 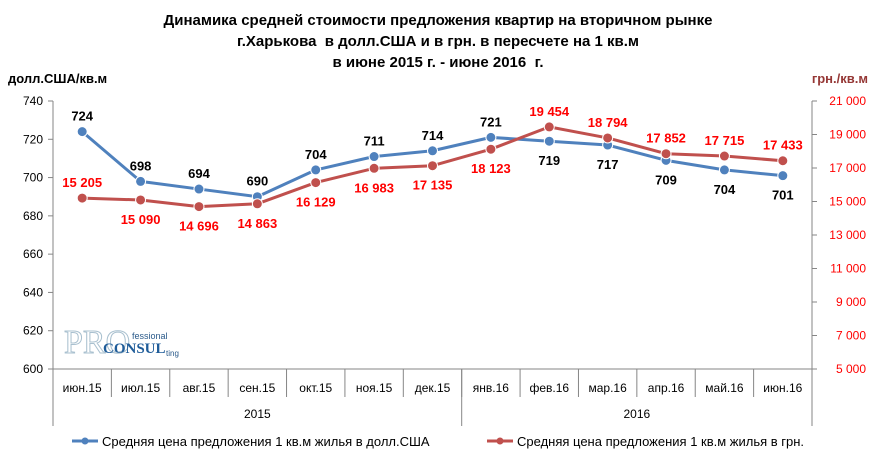 I want to click on logo-fessional: fessional, so click(x=150, y=336).